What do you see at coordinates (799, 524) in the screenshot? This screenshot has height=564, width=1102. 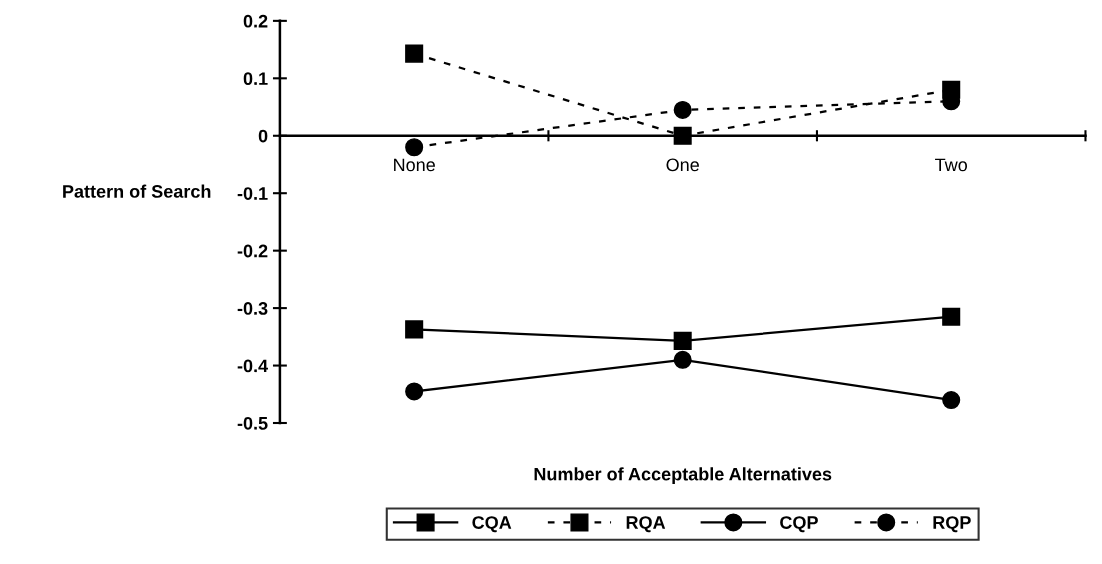 I see `legend-label: CQP` at bounding box center [799, 524].